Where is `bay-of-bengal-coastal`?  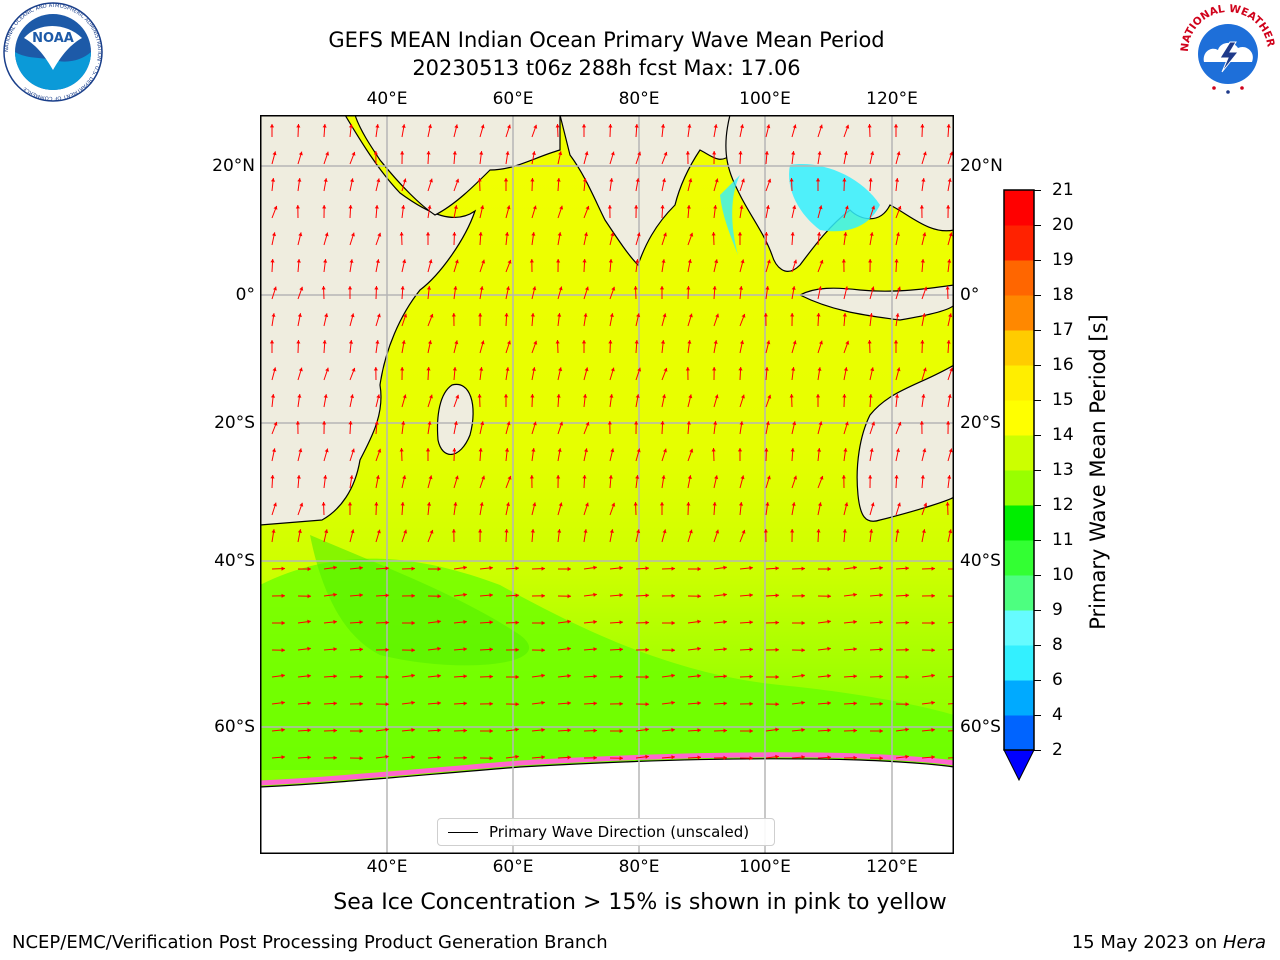 bay-of-bengal-coastal is located at coordinates (730, 215).